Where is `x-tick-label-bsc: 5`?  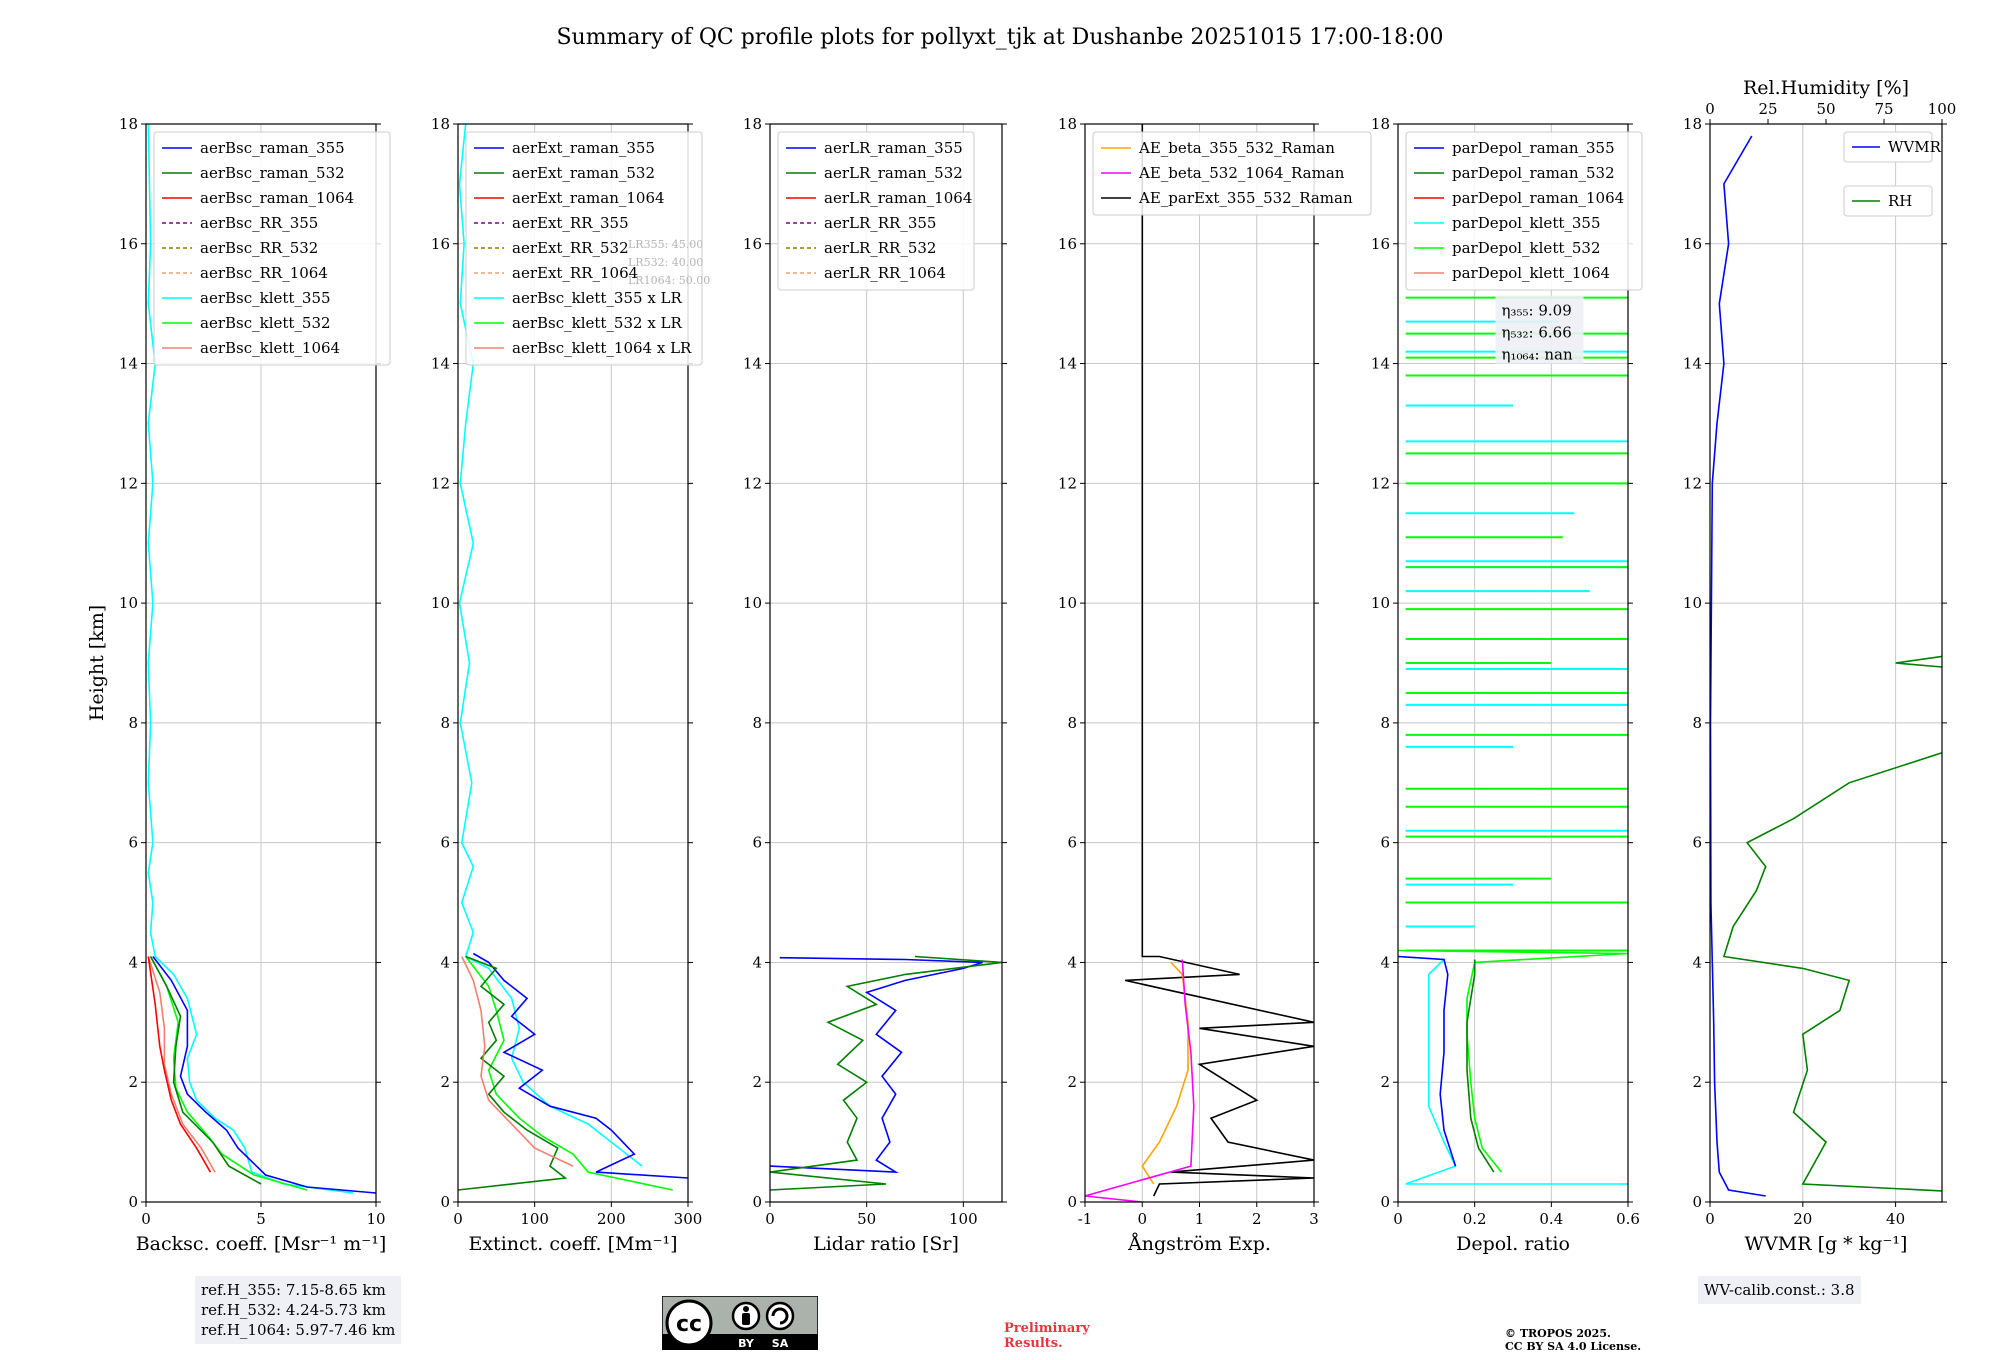 x-tick-label-bsc: 5 is located at coordinates (261, 1219).